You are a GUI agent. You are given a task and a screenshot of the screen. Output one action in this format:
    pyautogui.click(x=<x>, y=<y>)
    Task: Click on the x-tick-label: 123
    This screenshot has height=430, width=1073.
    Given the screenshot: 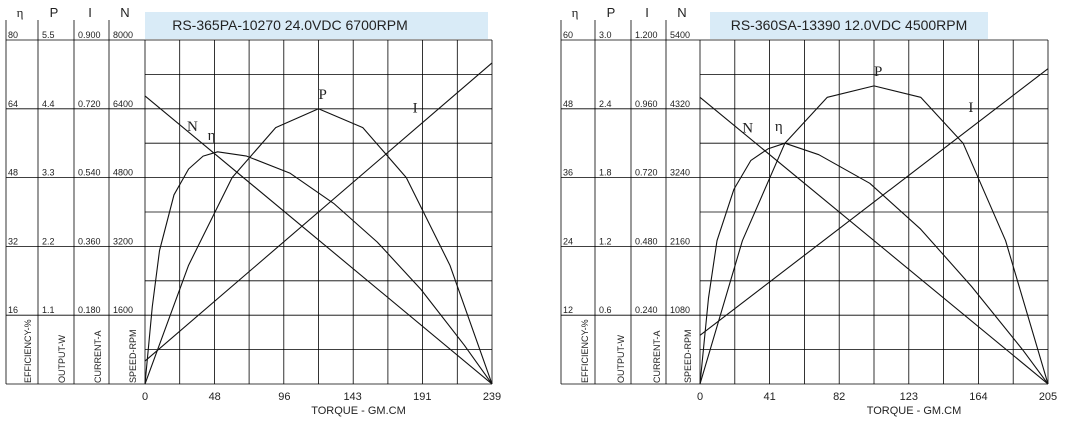 What is the action you would take?
    pyautogui.click(x=909, y=397)
    